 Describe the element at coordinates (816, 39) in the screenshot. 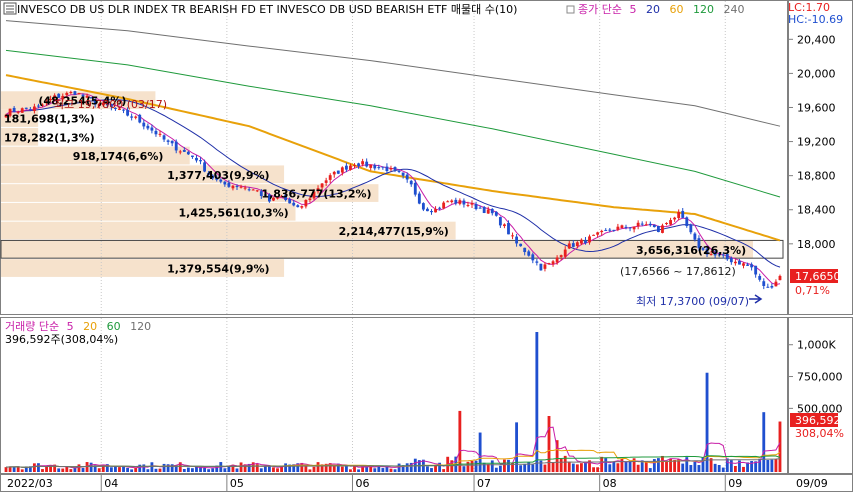

I see `price-tick-label: 20,400` at that location.